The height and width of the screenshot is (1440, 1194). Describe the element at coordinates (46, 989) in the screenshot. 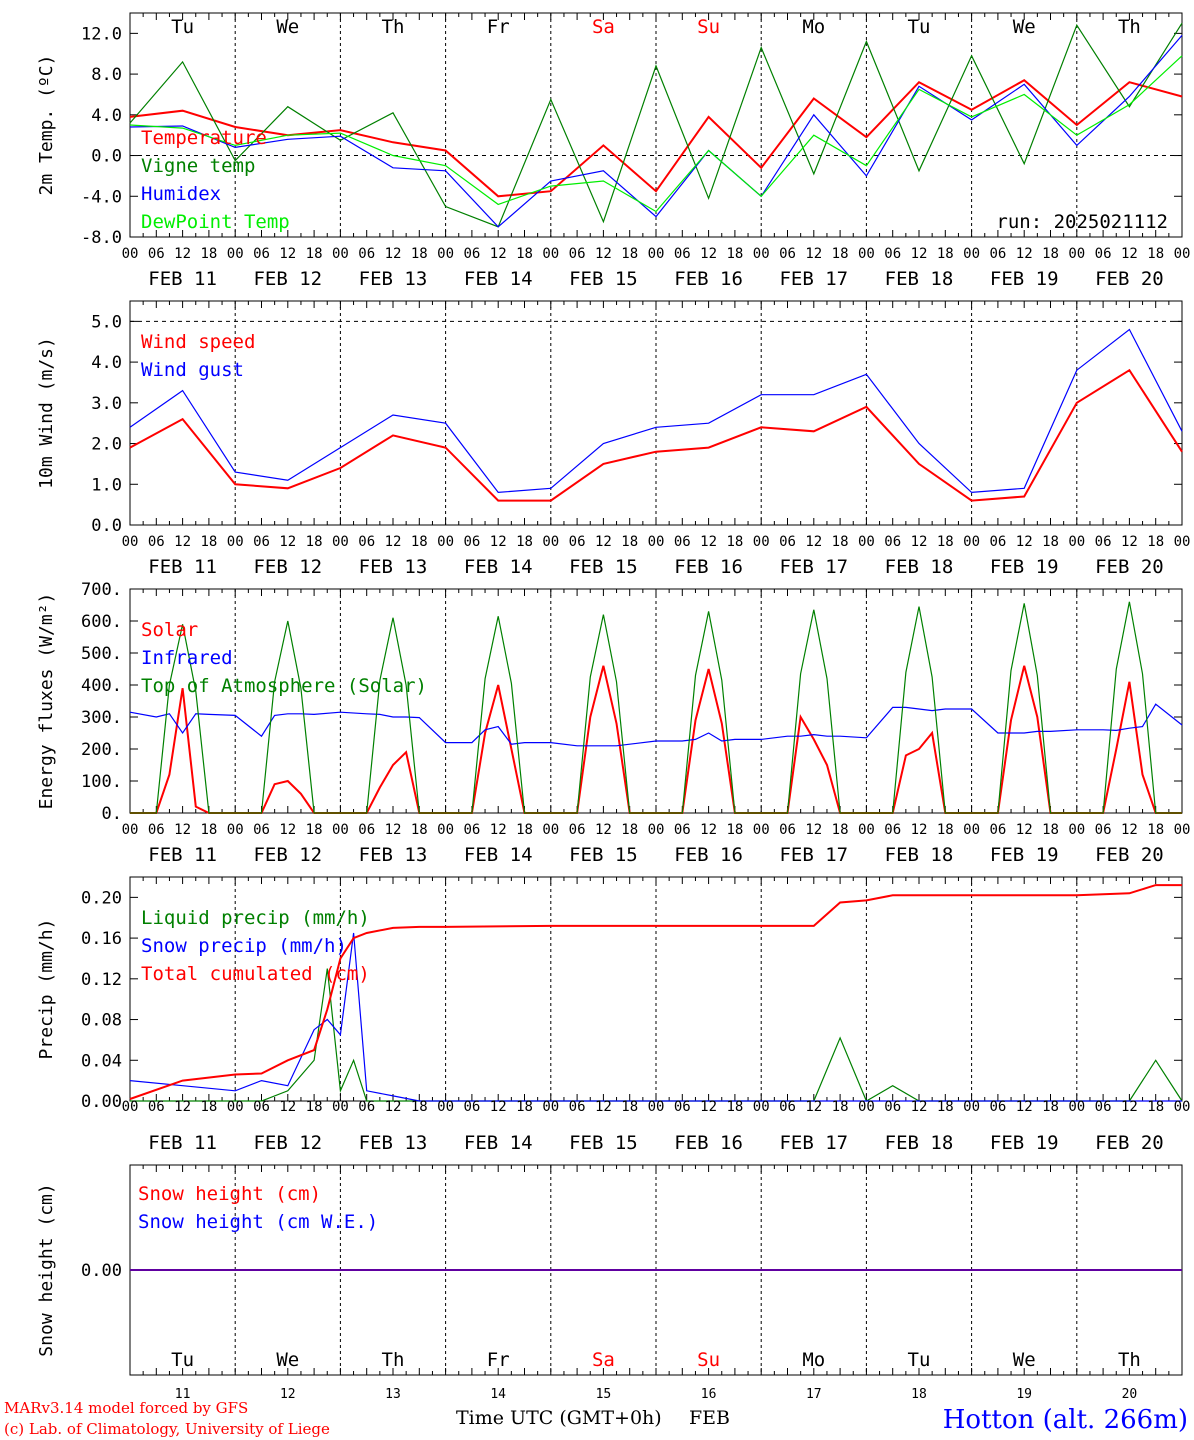

I see `y-axis-label: Precip (mm/h)` at that location.